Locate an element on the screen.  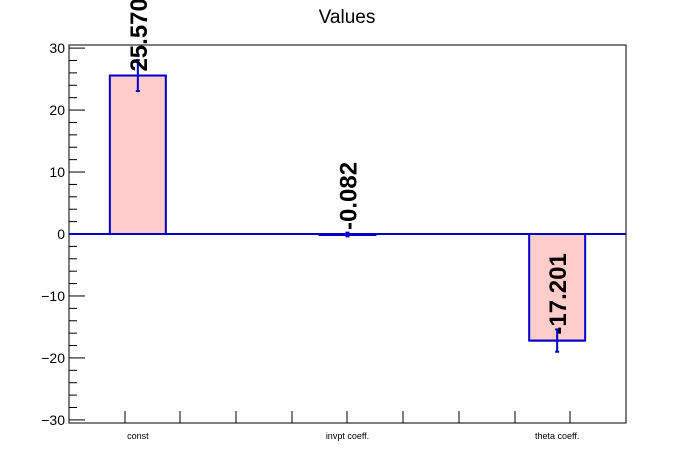
x-tick-label: invpt coeff. is located at coordinates (347, 436).